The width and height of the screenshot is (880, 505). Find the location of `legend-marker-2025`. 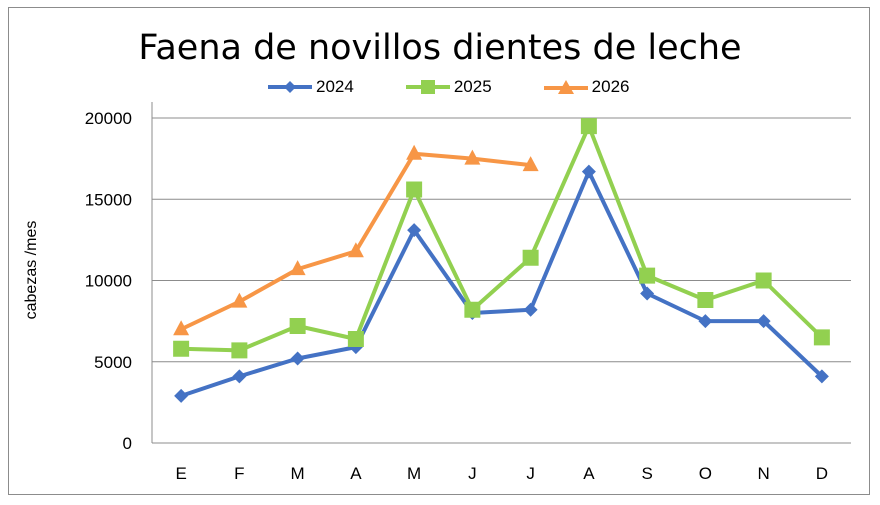

legend-marker-2025 is located at coordinates (427, 87).